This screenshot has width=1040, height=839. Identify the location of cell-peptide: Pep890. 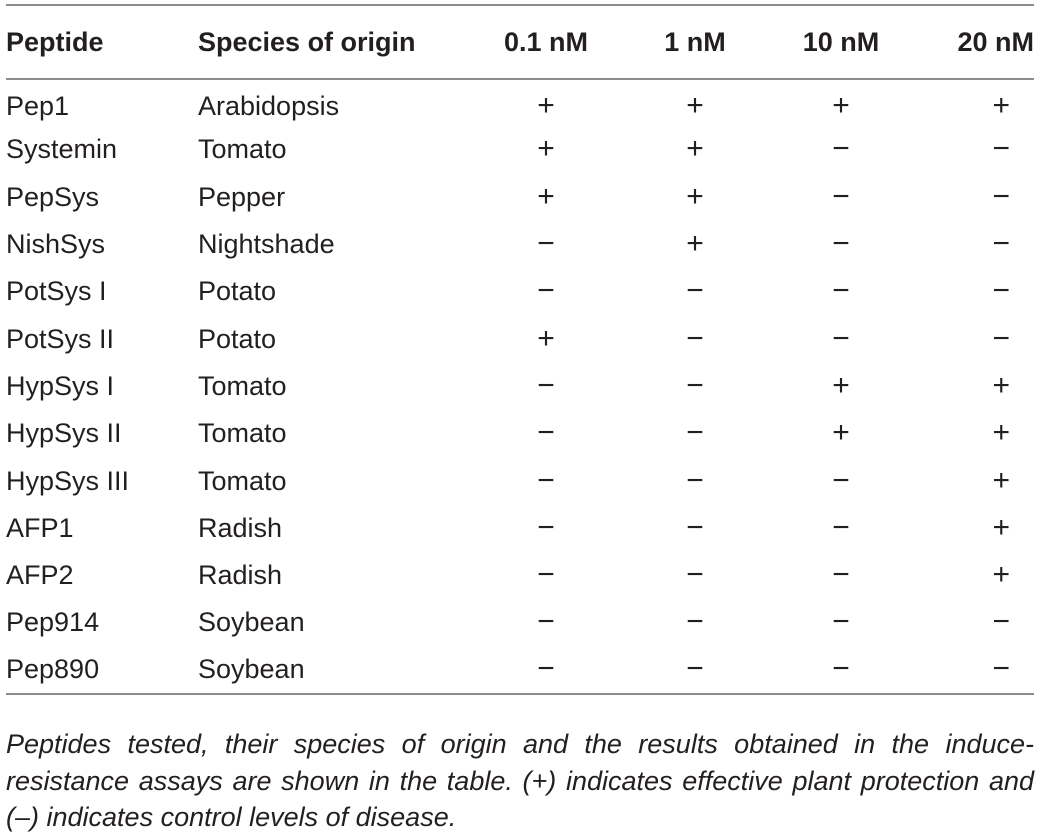
(53, 669).